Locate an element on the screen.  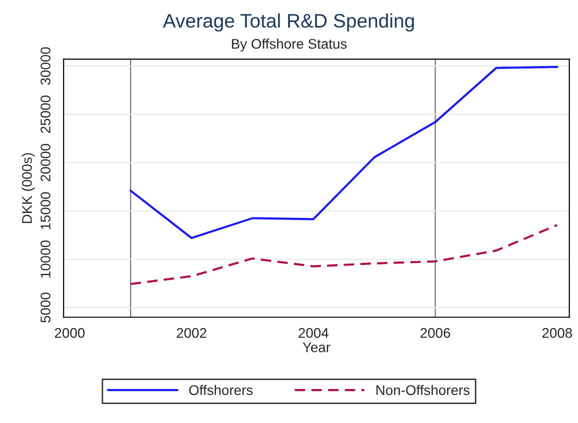
y-tick-label: 5000 is located at coordinates (45, 307).